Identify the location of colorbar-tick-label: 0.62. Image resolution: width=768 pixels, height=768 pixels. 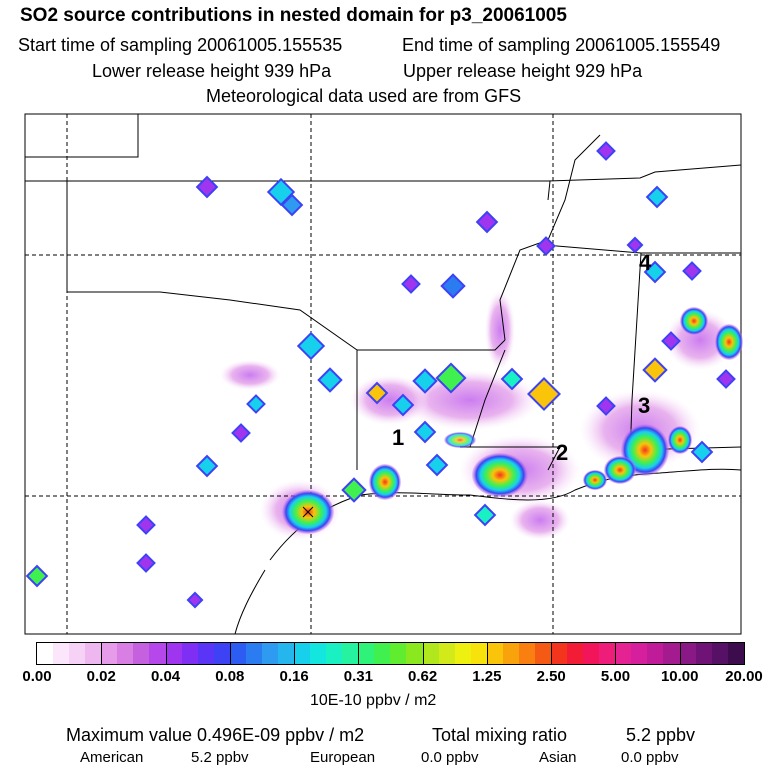
(423, 676).